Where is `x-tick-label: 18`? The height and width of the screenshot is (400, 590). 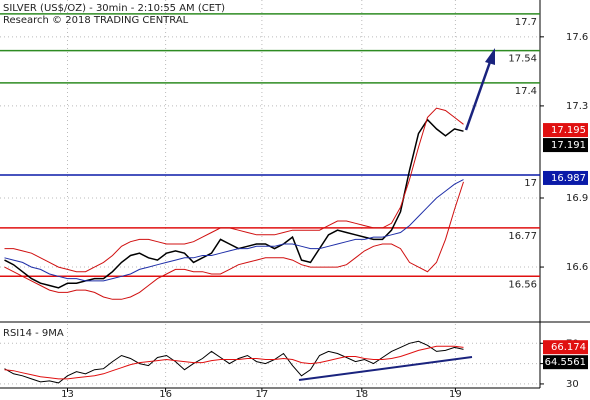
x-tick-label: 18 is located at coordinates (361, 394).